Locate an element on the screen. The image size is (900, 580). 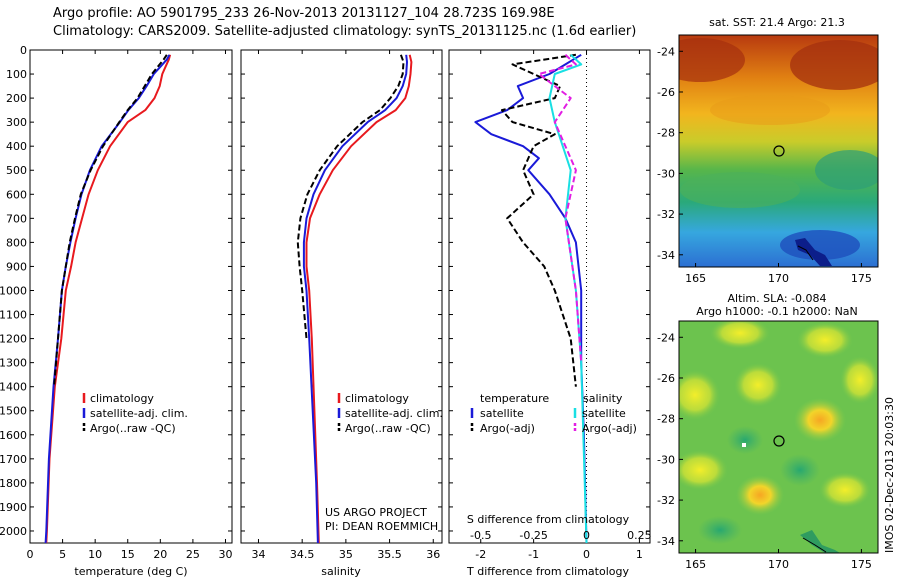
s-tick-label: -0.25 is located at coordinates (533, 535).